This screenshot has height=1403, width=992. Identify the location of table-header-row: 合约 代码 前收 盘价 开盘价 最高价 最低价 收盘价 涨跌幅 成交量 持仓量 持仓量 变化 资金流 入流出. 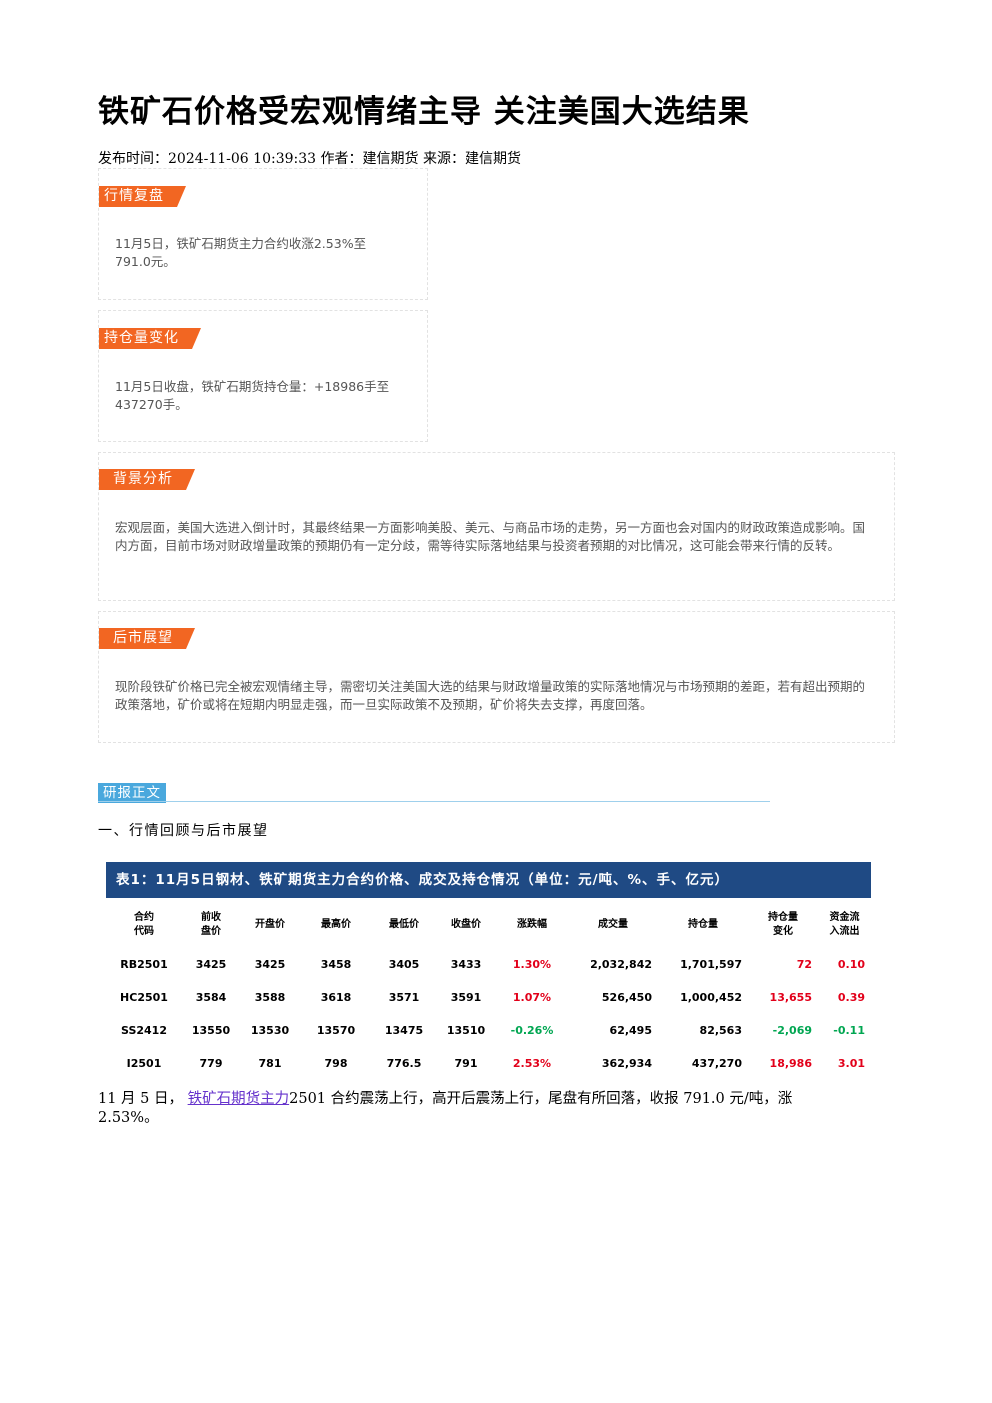
(488, 925).